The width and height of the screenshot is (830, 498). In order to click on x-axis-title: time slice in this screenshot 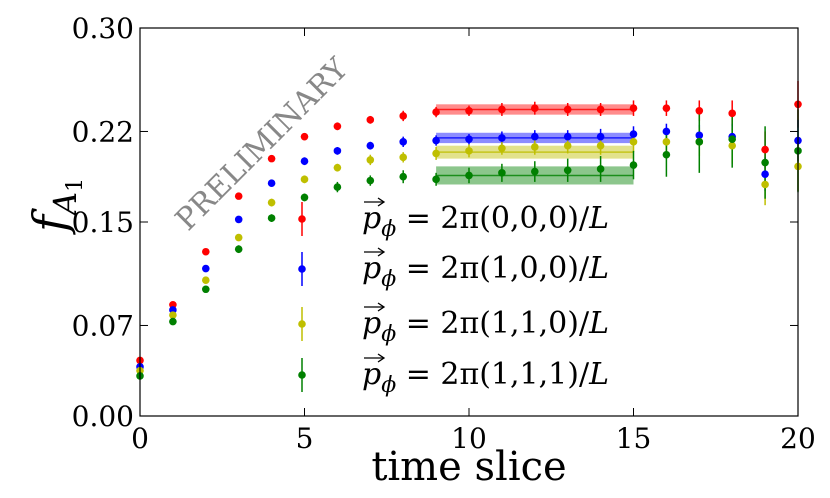, I will do `click(468, 467)`.